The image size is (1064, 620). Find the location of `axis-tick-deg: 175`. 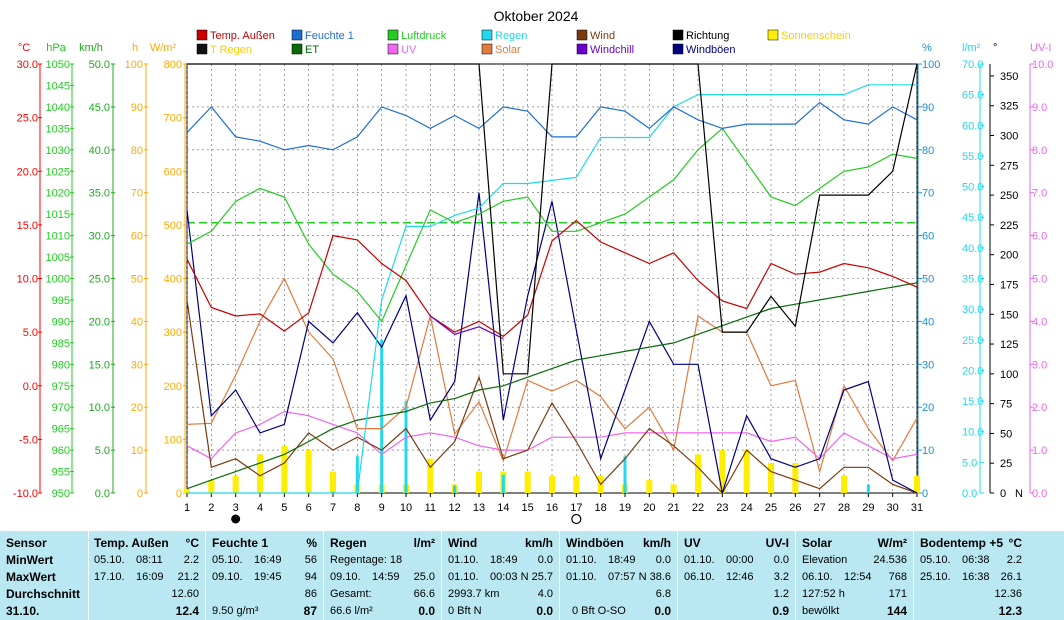

axis-tick-deg: 175 is located at coordinates (1009, 285).